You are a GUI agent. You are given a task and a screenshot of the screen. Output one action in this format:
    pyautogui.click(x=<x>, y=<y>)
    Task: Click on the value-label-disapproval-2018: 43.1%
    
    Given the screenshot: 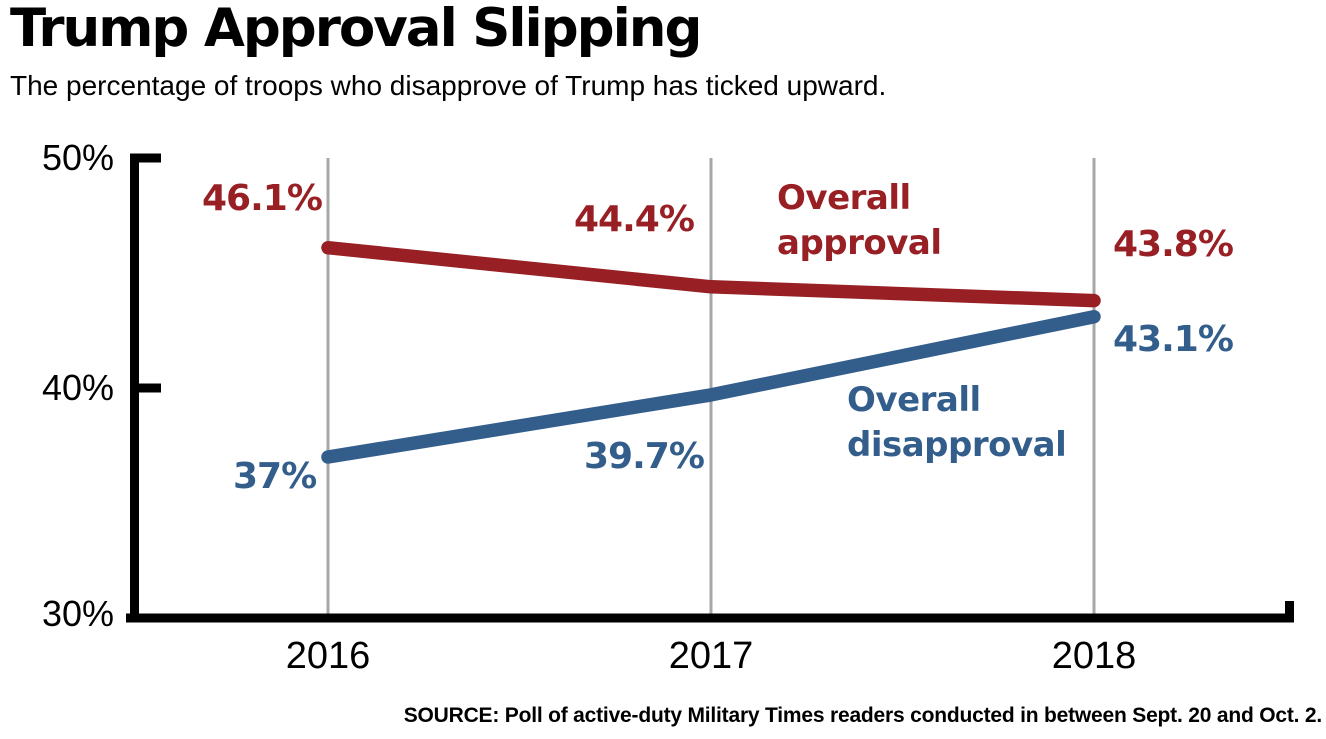 What is the action you would take?
    pyautogui.click(x=1173, y=339)
    